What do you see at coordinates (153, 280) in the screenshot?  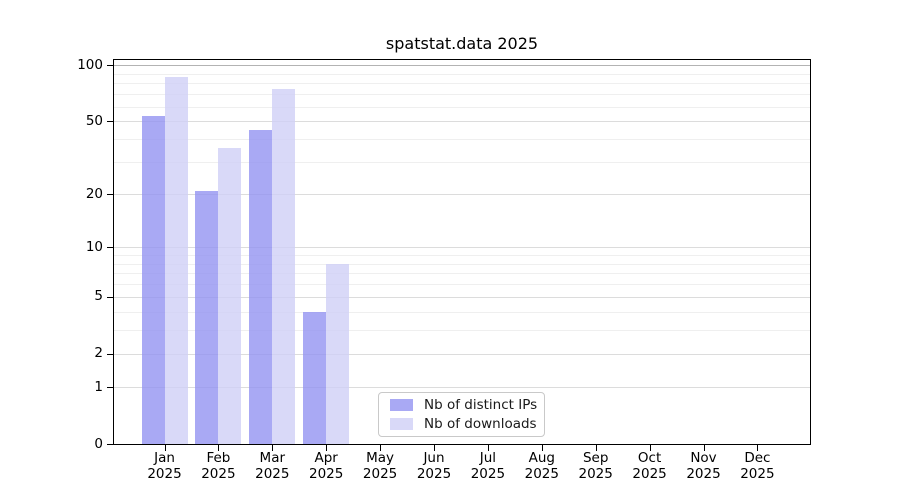 I see `bar-jan-distinct-ips` at bounding box center [153, 280].